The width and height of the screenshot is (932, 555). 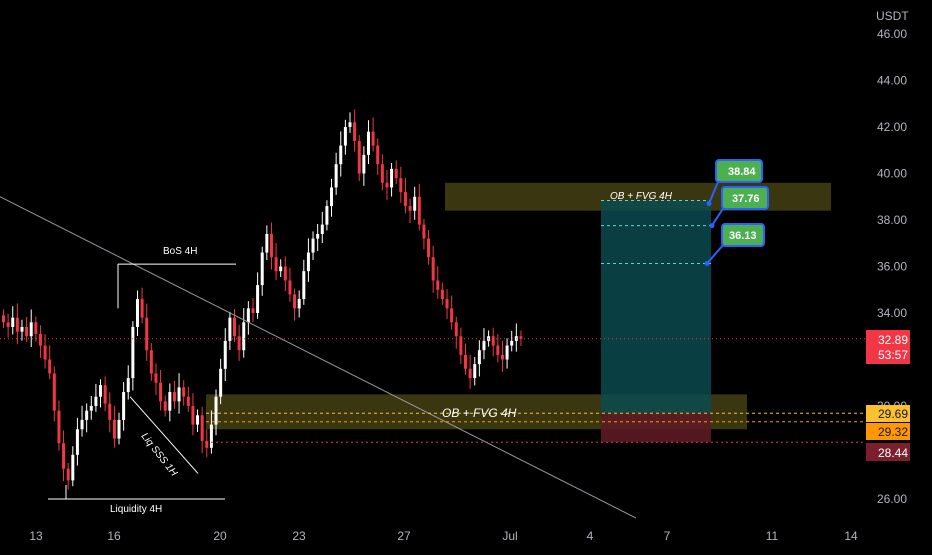 I want to click on x-tick-label: 7, so click(x=667, y=536).